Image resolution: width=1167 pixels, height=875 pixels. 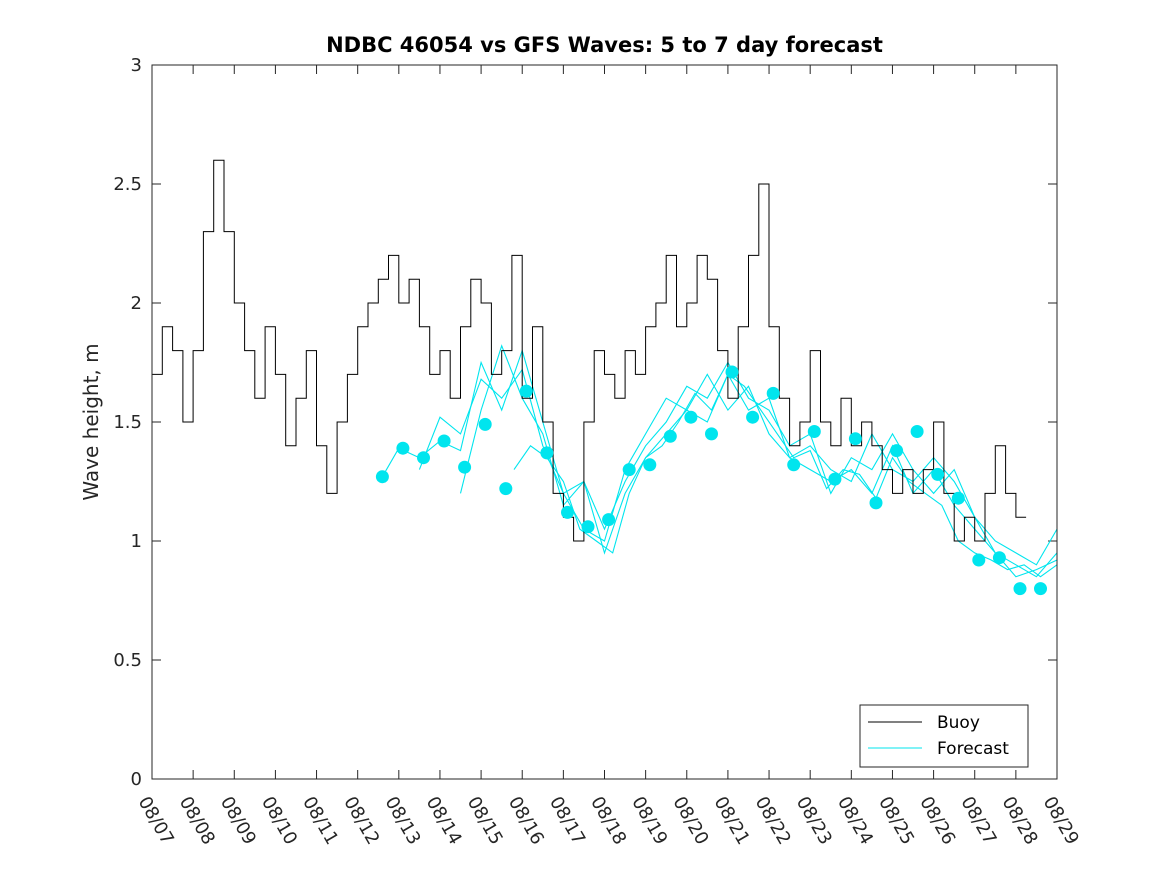 What do you see at coordinates (973, 749) in the screenshot?
I see `legend-label-forecast: Forecast` at bounding box center [973, 749].